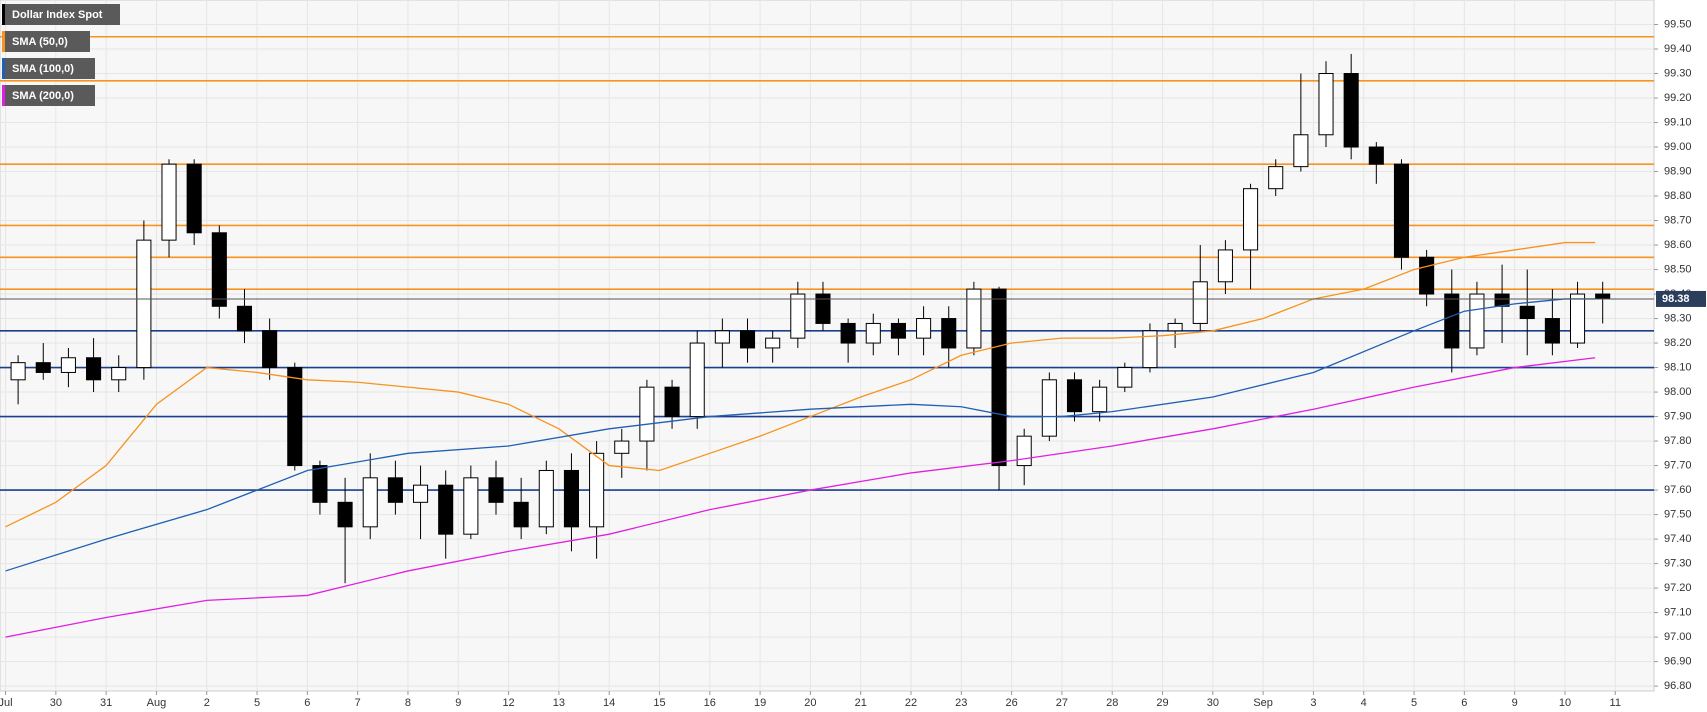 Image resolution: width=1707 pixels, height=712 pixels. What do you see at coordinates (40, 42) in the screenshot?
I see `legend-label: SMA (50,0)` at bounding box center [40, 42].